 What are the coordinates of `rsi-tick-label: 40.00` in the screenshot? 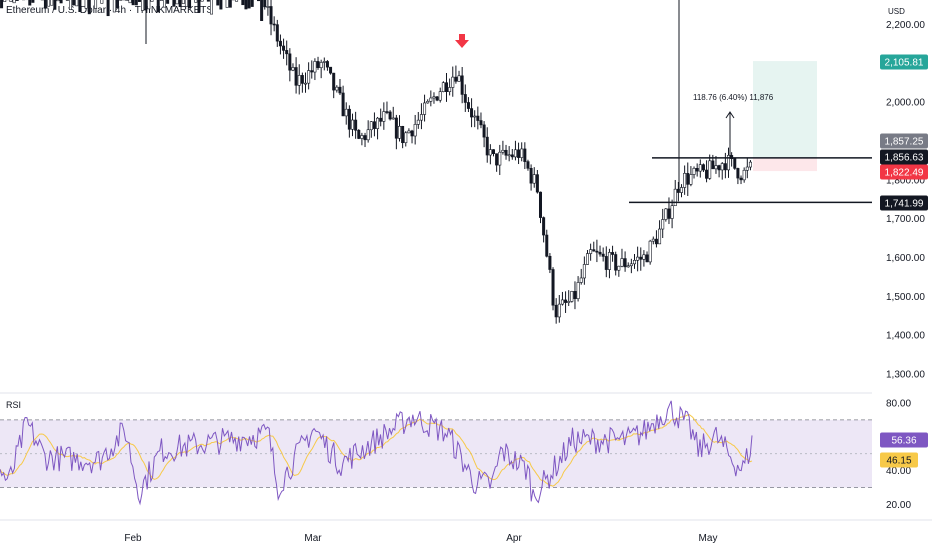 It's located at (898, 471).